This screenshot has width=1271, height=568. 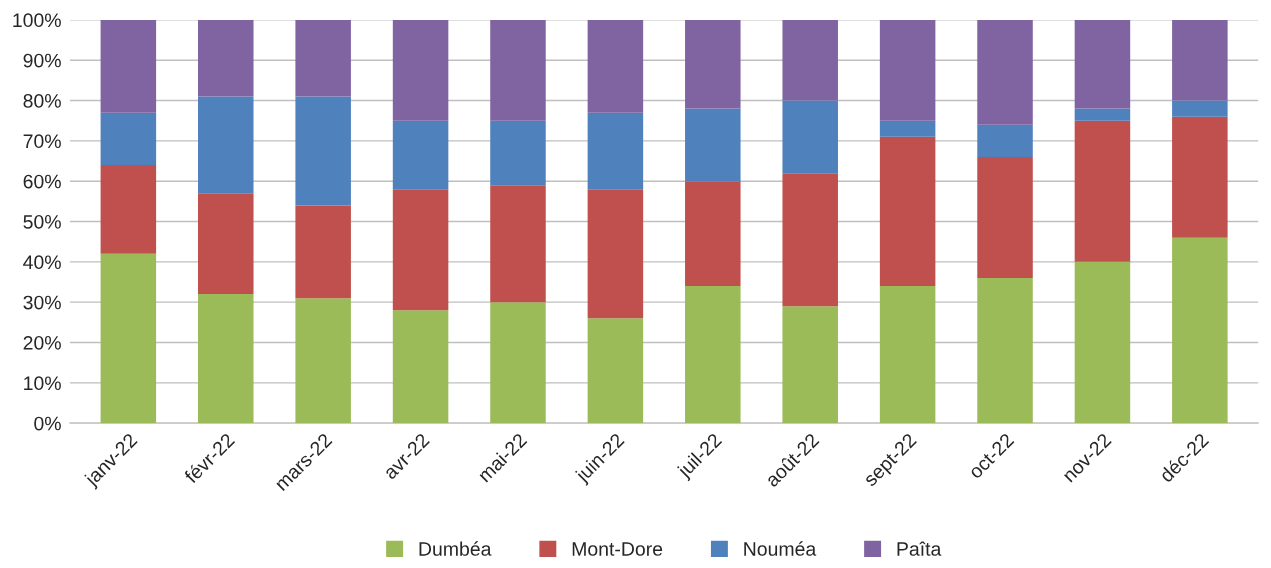 I want to click on y-tick-label: 20%, so click(x=42, y=342).